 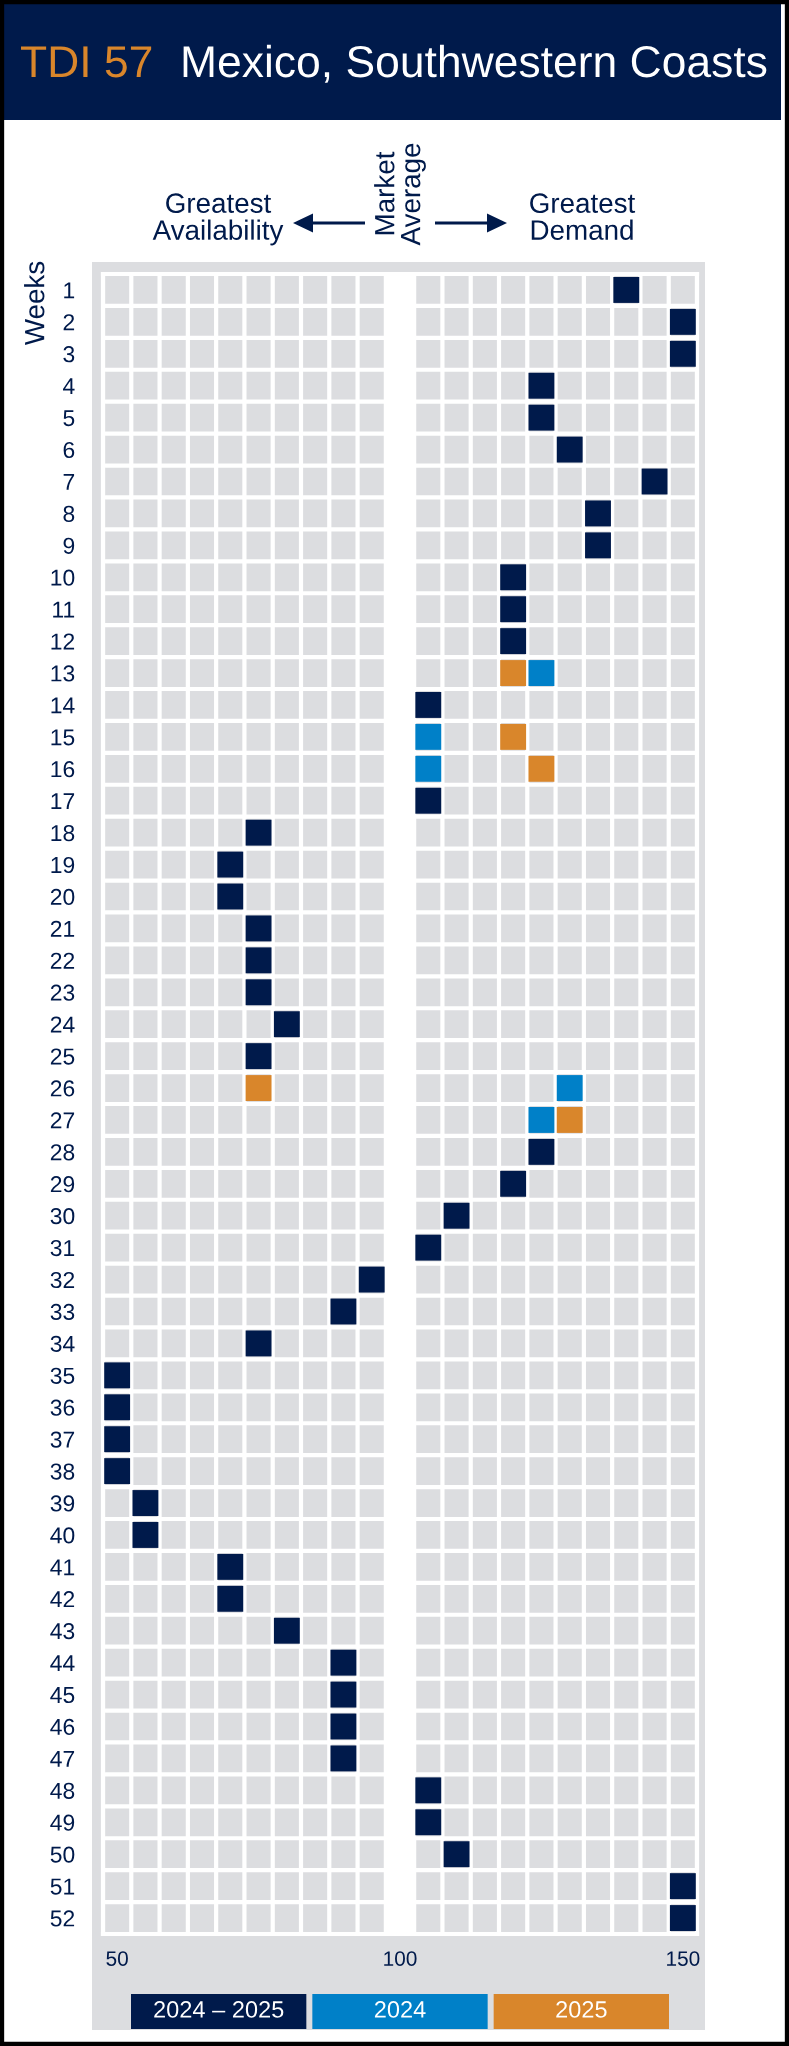 What do you see at coordinates (62, 1503) in the screenshot?
I see `y-tick-label: 39` at bounding box center [62, 1503].